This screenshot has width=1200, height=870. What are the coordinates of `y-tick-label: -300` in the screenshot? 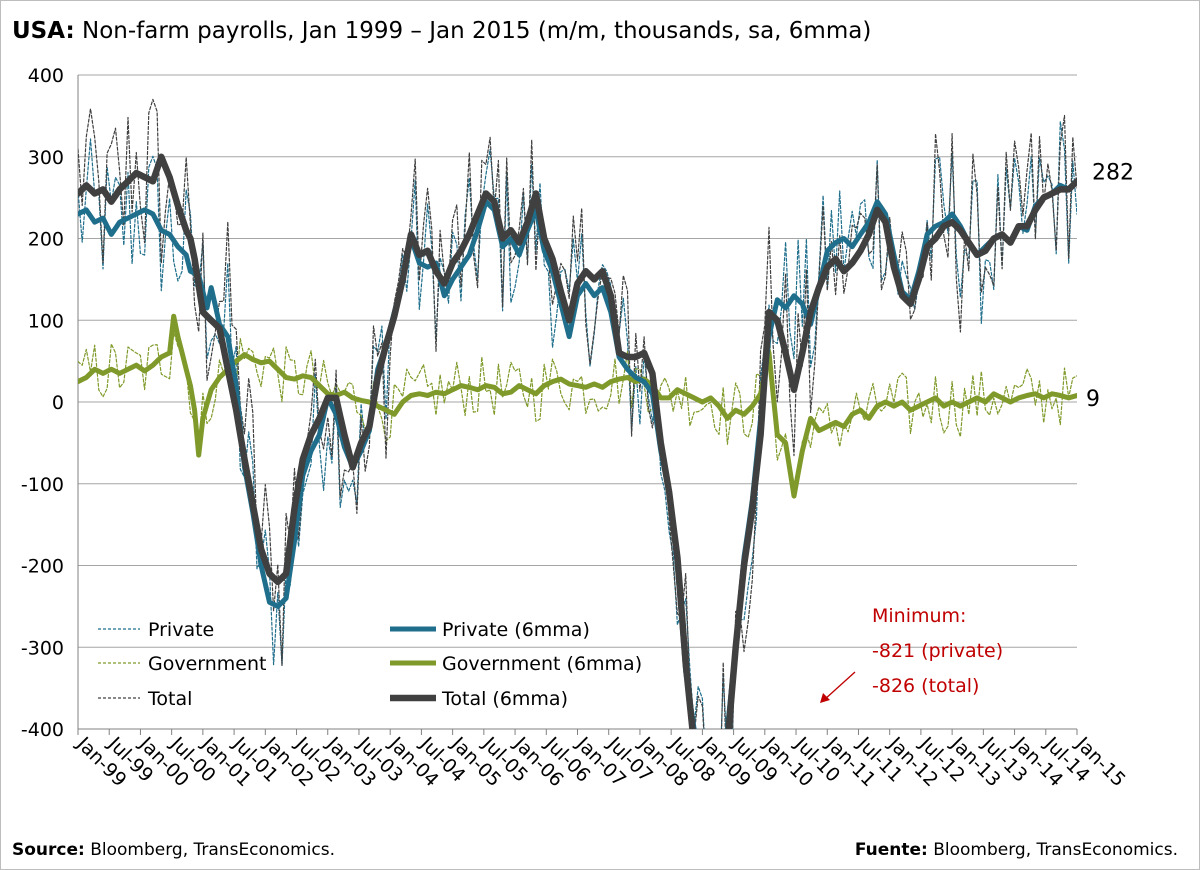 It's located at (42, 648).